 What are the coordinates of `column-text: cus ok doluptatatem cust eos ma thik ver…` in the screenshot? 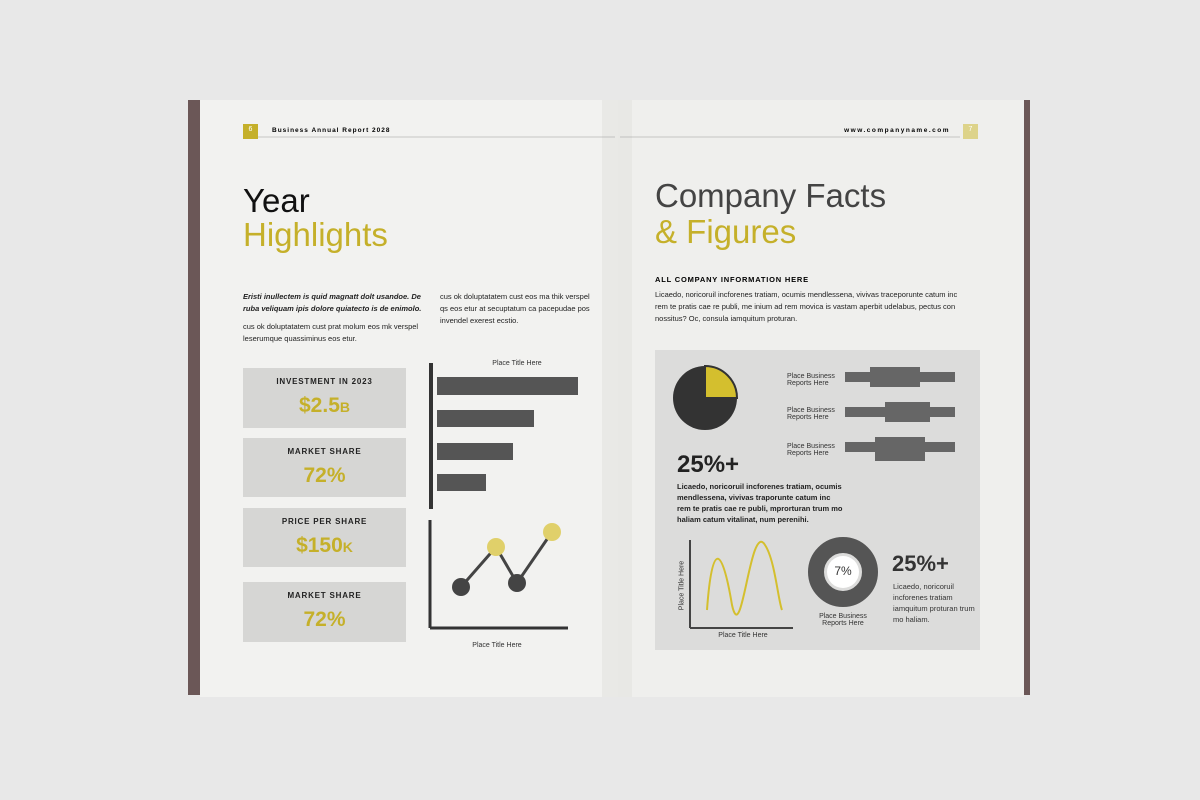 It's located at (515, 308).